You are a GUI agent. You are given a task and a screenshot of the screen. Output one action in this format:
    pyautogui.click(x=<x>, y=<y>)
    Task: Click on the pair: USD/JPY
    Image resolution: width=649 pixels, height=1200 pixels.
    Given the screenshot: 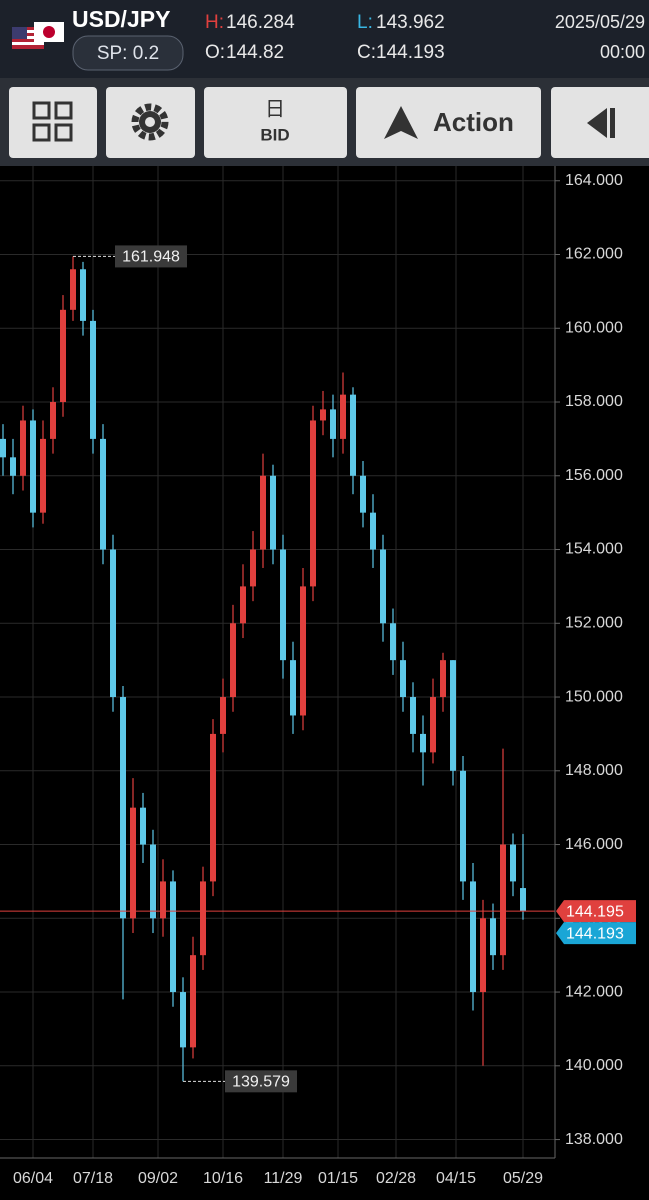 What is the action you would take?
    pyautogui.click(x=121, y=19)
    